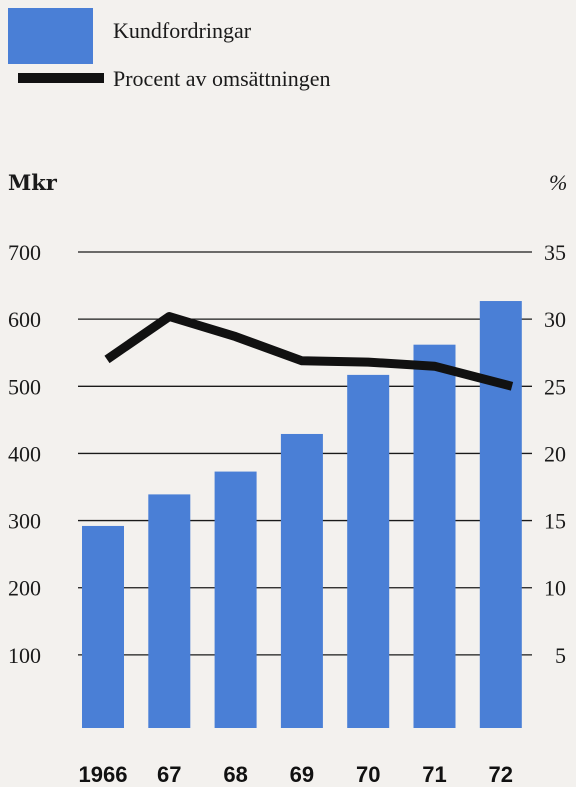 Image resolution: width=576 pixels, height=787 pixels. I want to click on x-tick-label: 70, so click(368, 774).